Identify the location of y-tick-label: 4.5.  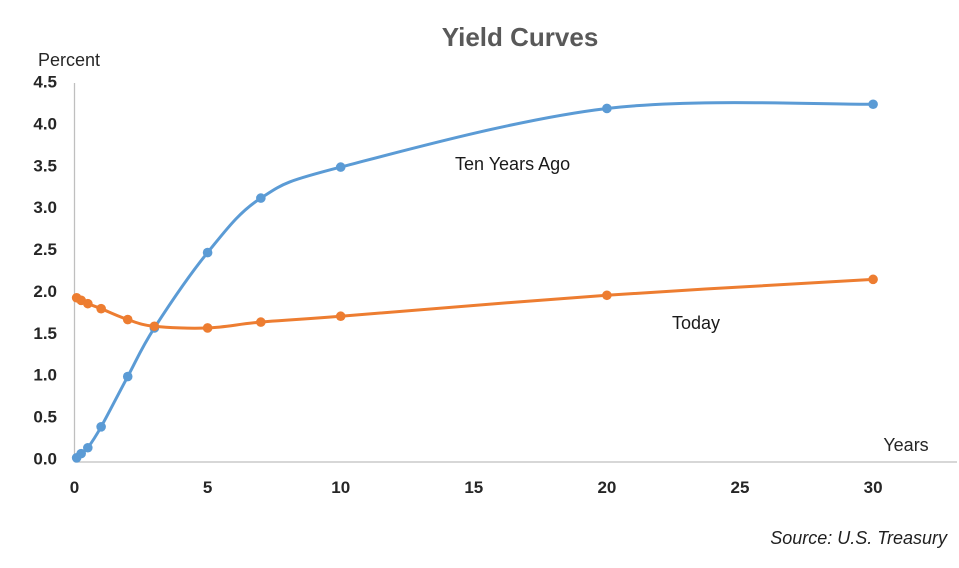
(45, 81).